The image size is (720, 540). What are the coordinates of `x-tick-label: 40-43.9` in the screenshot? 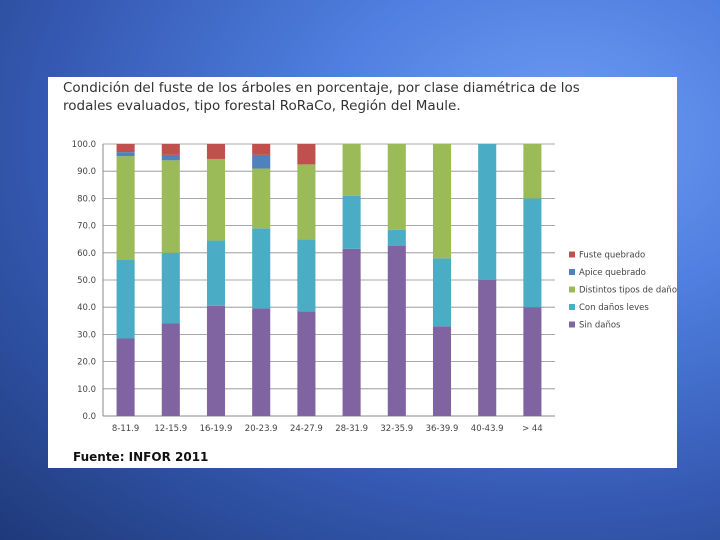 It's located at (487, 429).